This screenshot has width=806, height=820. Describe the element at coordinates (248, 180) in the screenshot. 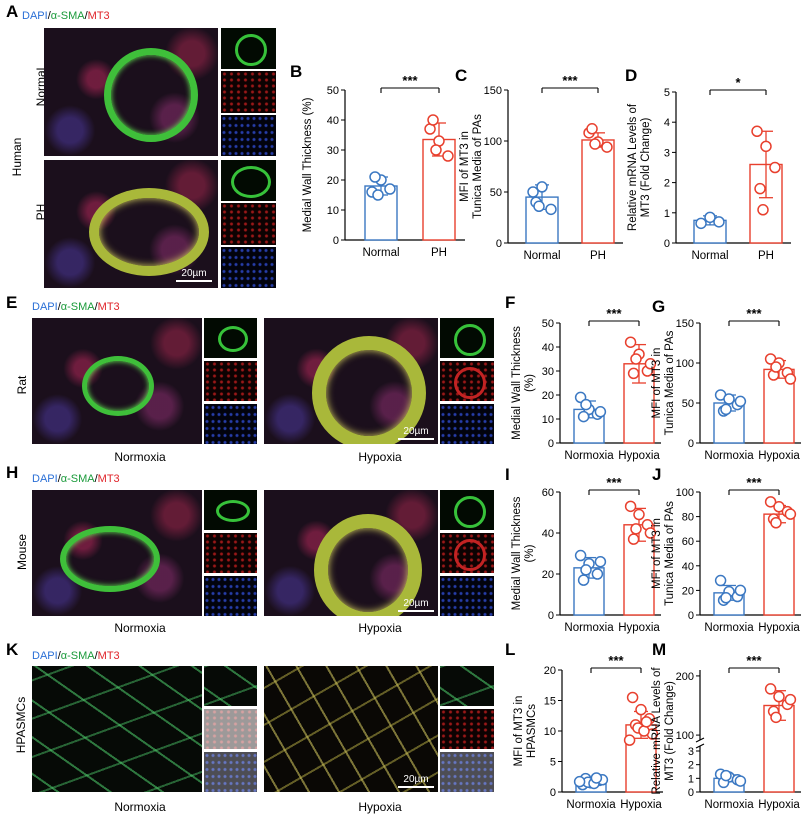

I see `micrograph-human-ph-sma` at that location.